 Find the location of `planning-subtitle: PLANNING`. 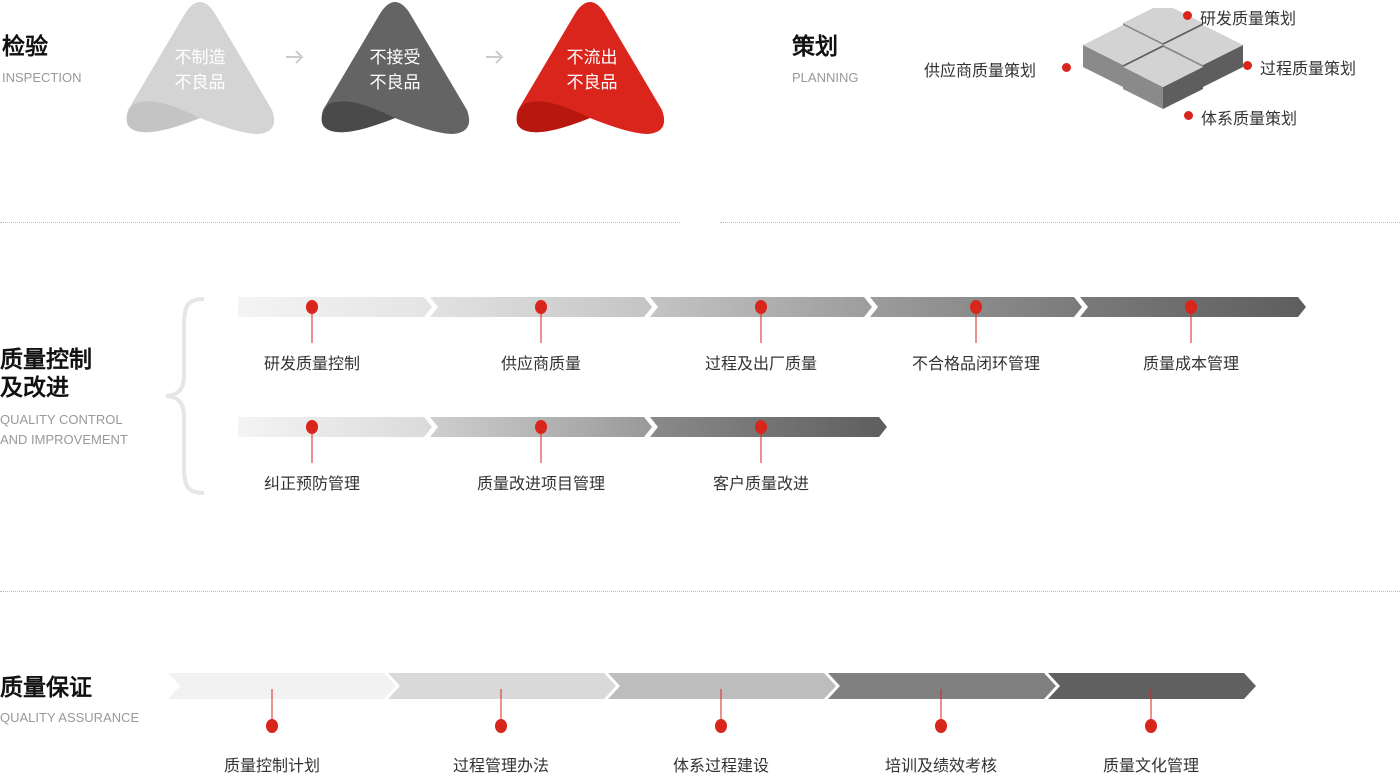

planning-subtitle: PLANNING is located at coordinates (825, 77).